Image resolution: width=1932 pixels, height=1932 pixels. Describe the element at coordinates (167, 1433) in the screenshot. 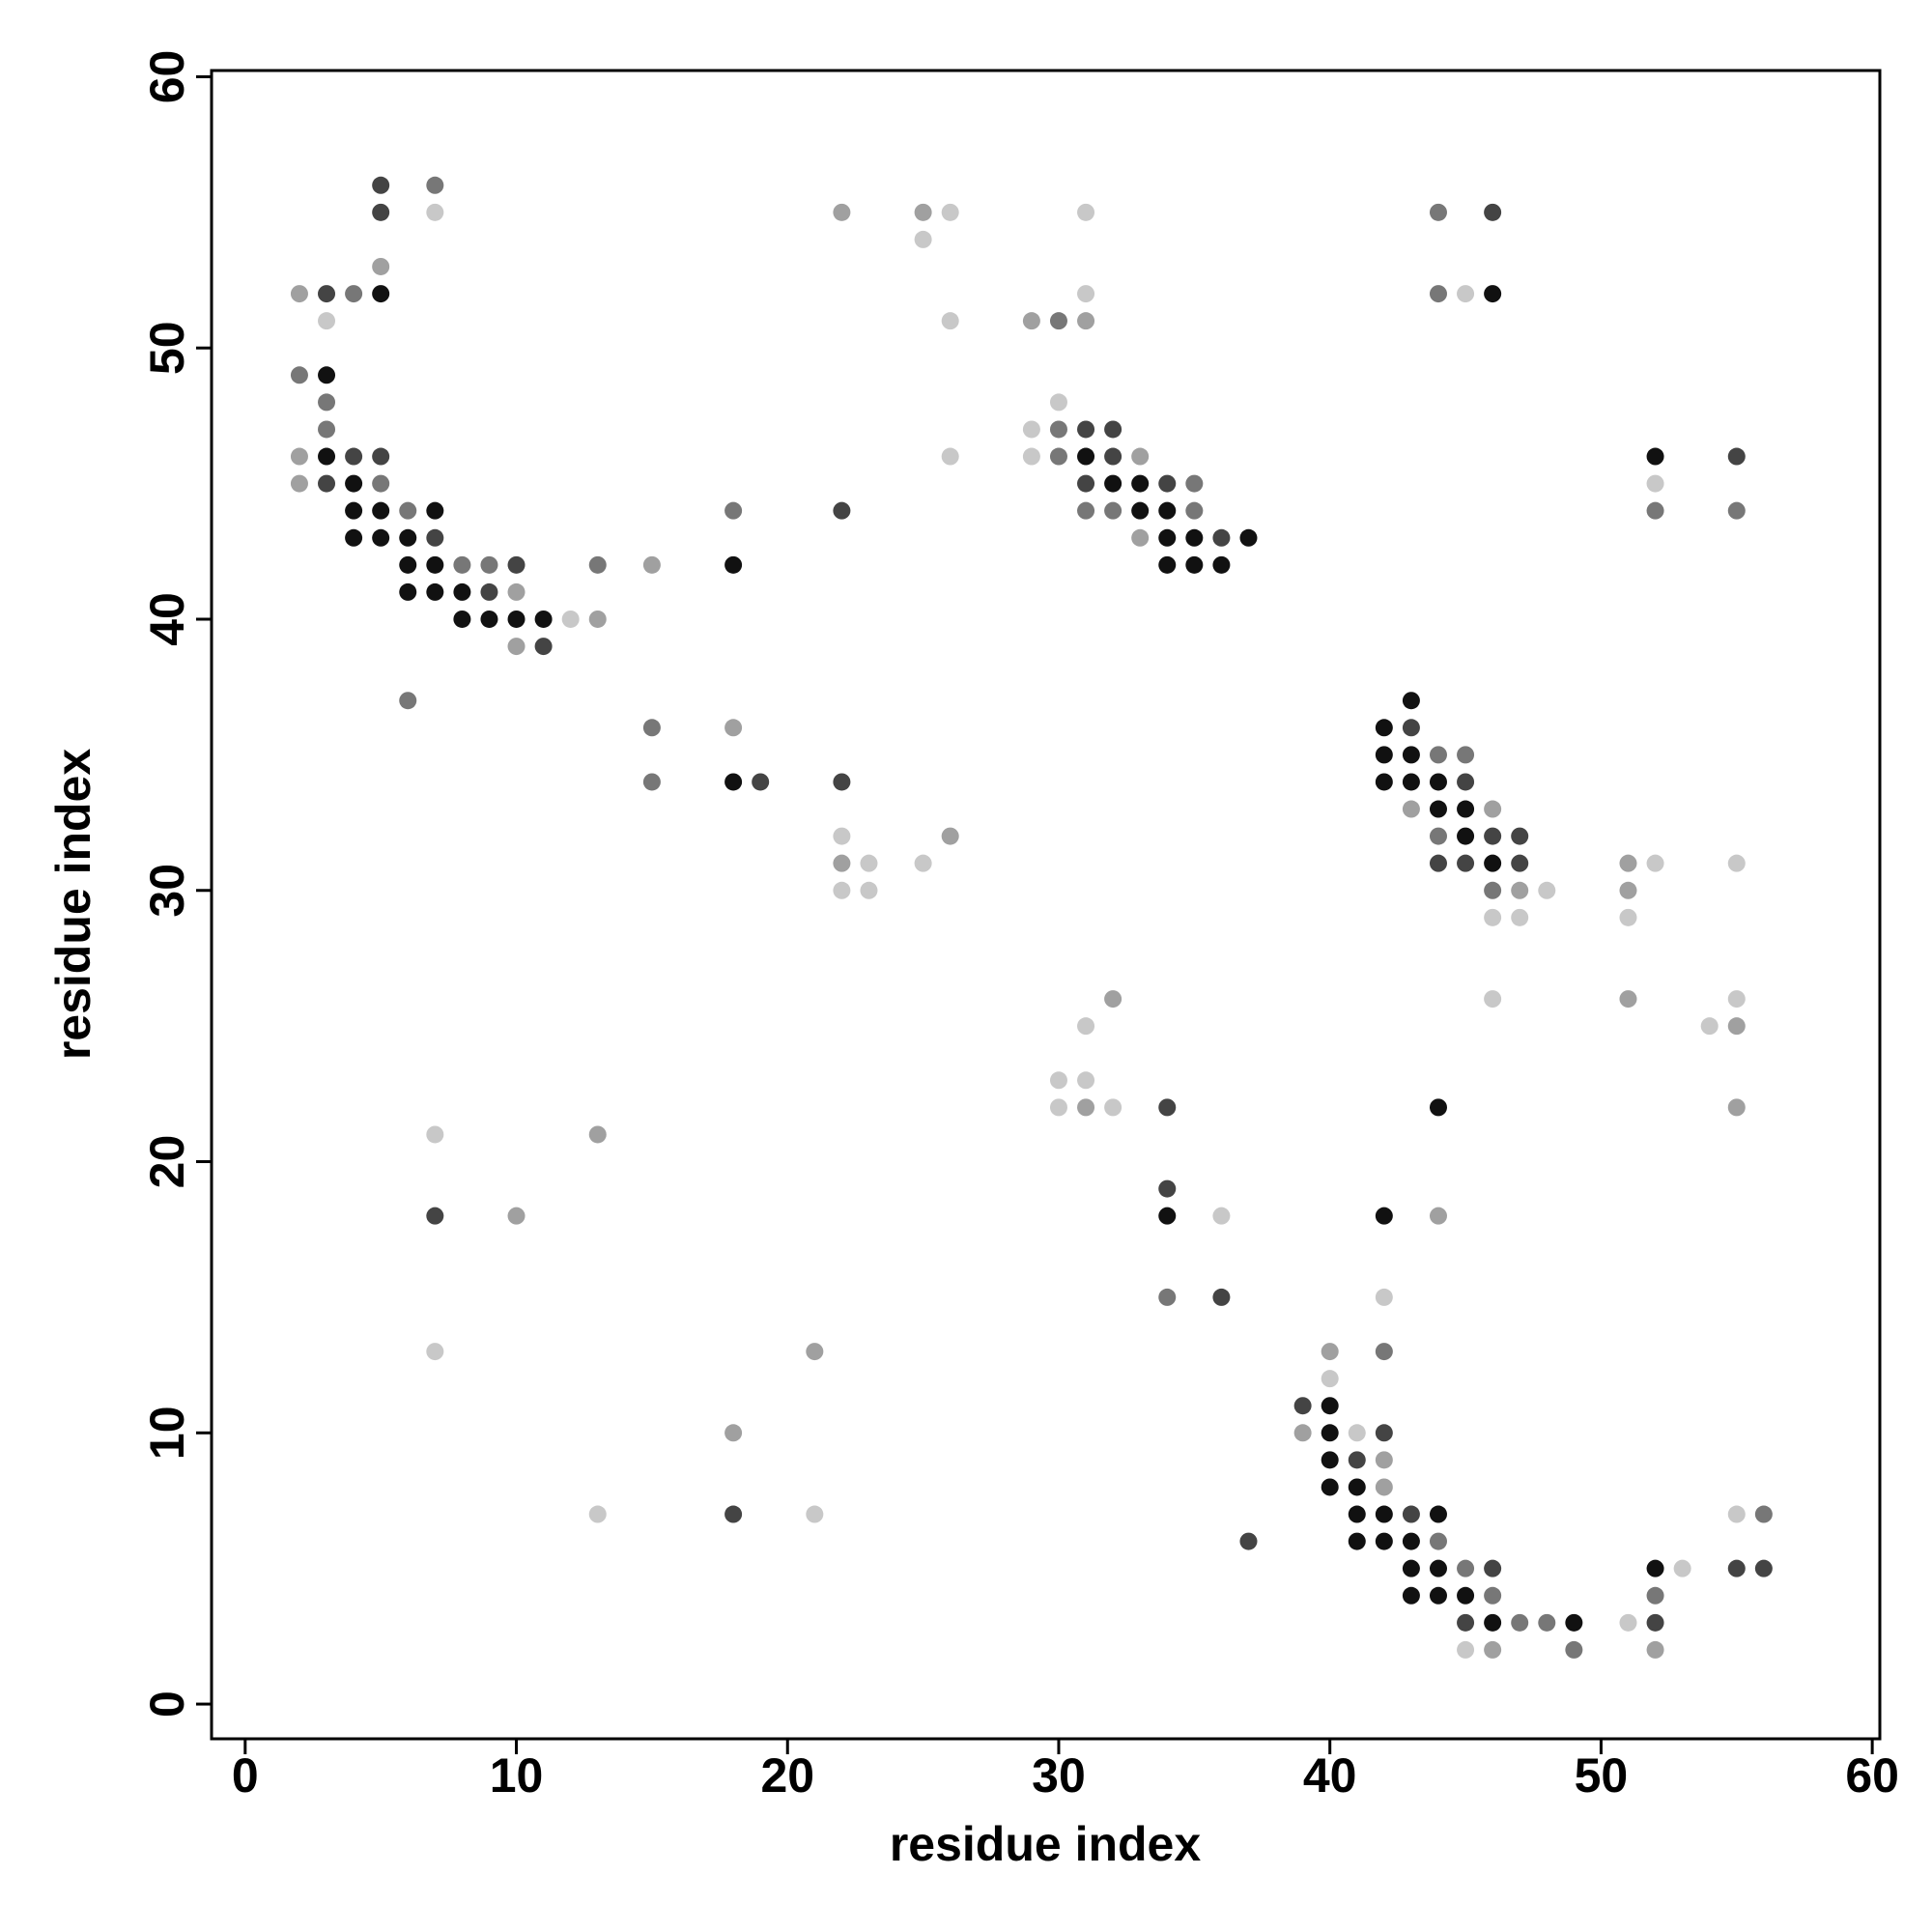

I see `y-tick-label: 10` at that location.